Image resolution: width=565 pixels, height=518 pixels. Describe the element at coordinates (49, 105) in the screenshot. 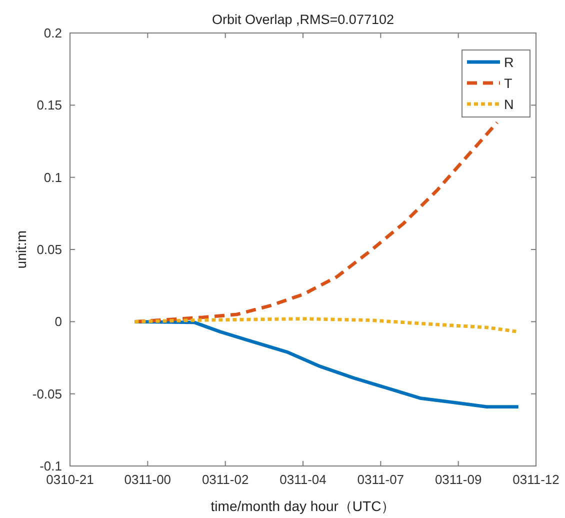

I see `y-tick-label: 0.15` at that location.